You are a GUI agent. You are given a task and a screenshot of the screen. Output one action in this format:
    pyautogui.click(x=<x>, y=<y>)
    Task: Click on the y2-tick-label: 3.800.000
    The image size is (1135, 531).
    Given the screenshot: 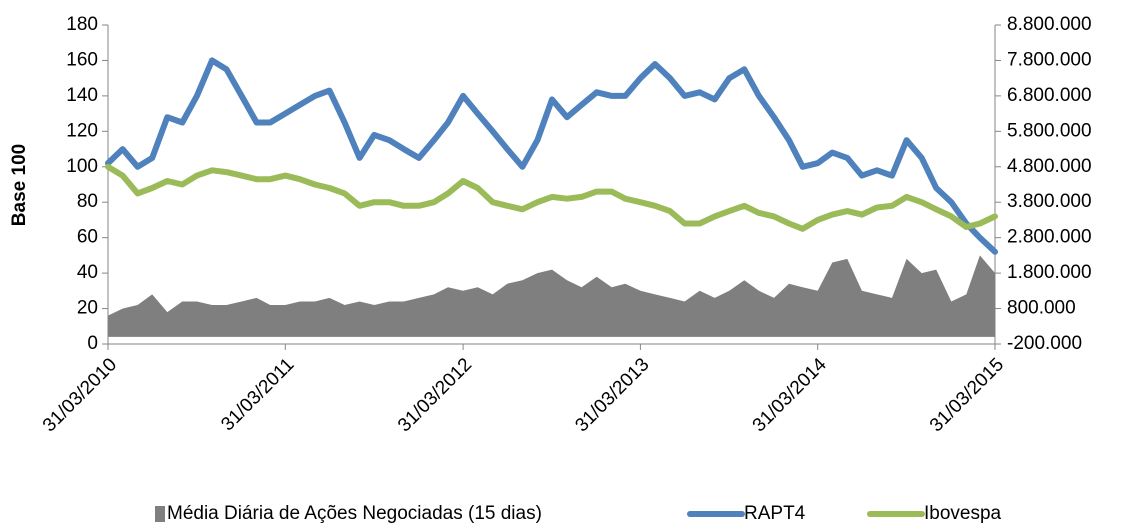 What is the action you would take?
    pyautogui.click(x=1049, y=201)
    